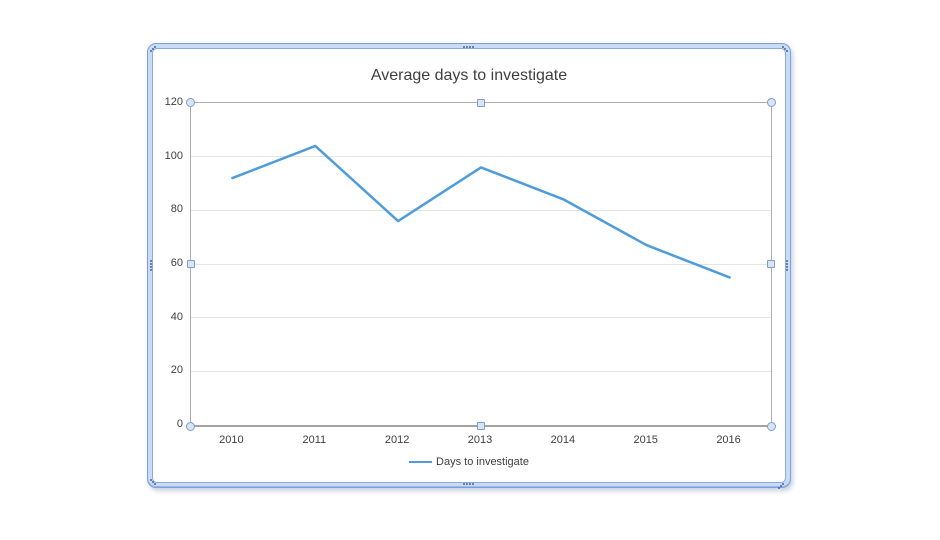 The width and height of the screenshot is (940, 540). What do you see at coordinates (190, 102) in the screenshot?
I see `selection-handle-top-left` at bounding box center [190, 102].